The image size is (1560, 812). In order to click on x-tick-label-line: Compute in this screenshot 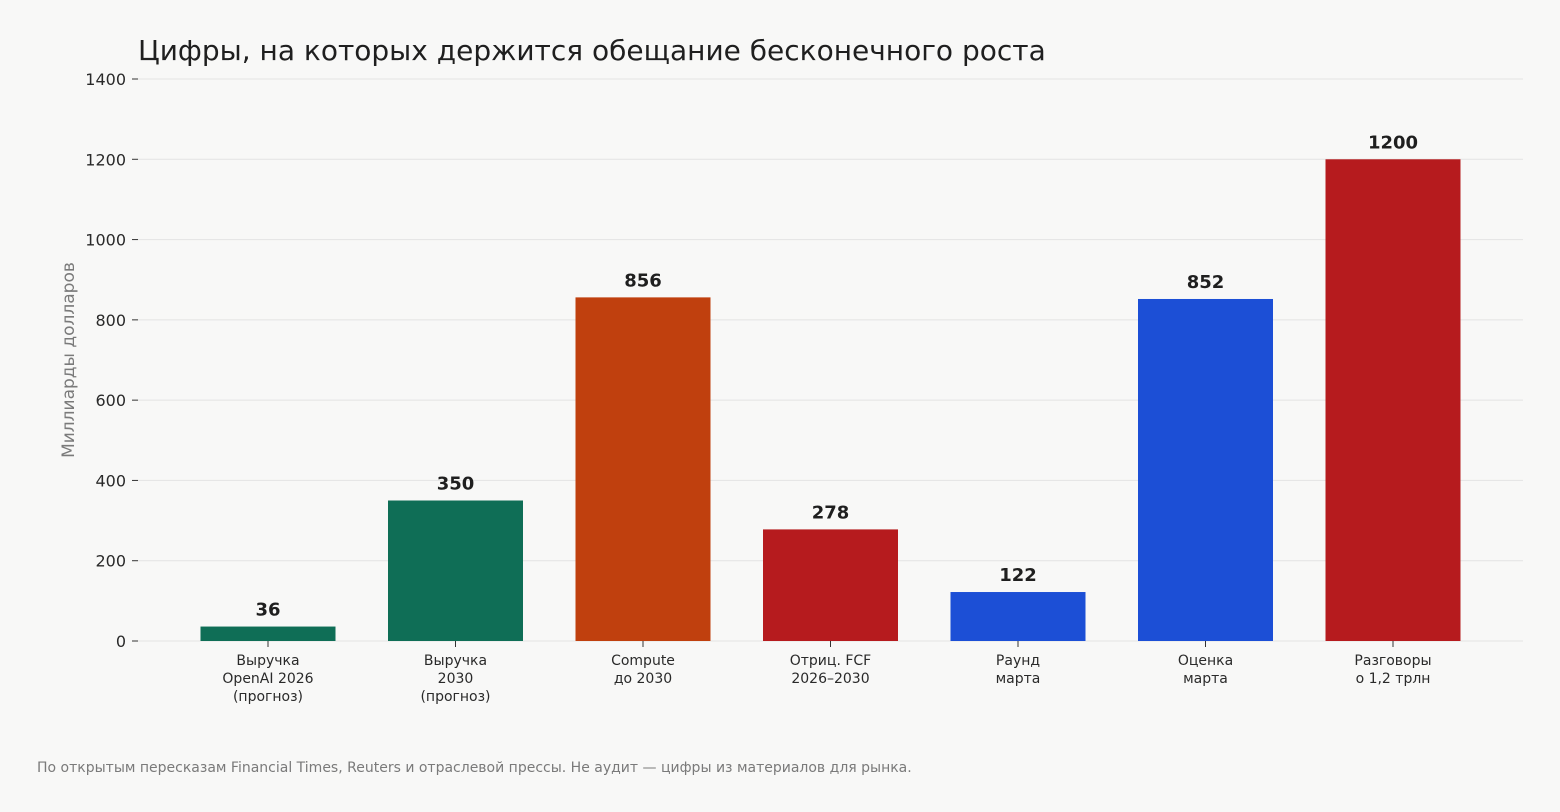, I will do `click(643, 661)`.